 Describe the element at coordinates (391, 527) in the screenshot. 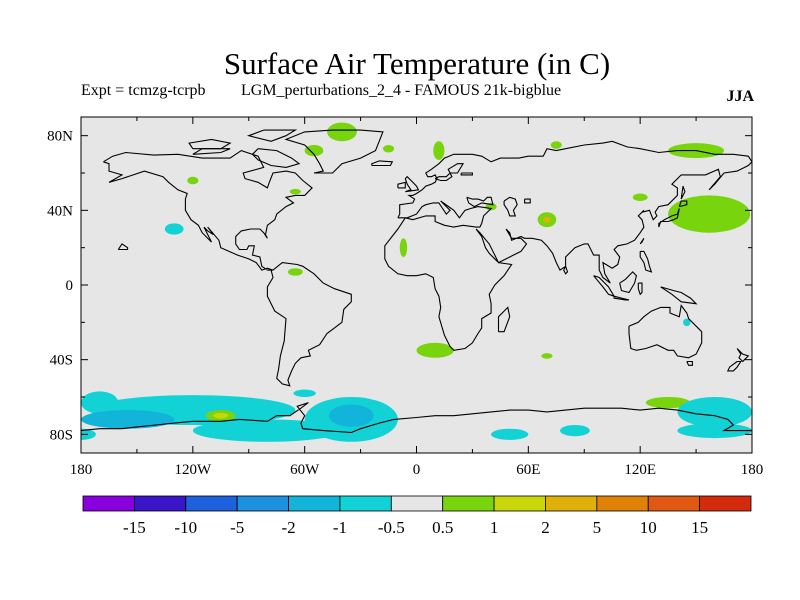

I see `colorbar-label: -0.5` at that location.